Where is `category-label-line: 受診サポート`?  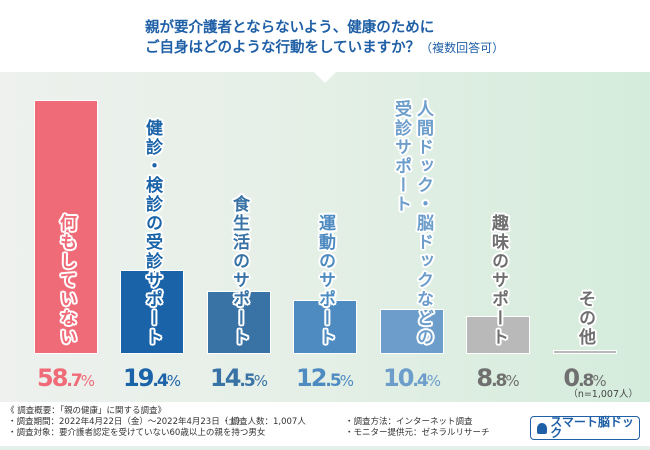
category-label-line: 受診サポート is located at coordinates (401, 157).